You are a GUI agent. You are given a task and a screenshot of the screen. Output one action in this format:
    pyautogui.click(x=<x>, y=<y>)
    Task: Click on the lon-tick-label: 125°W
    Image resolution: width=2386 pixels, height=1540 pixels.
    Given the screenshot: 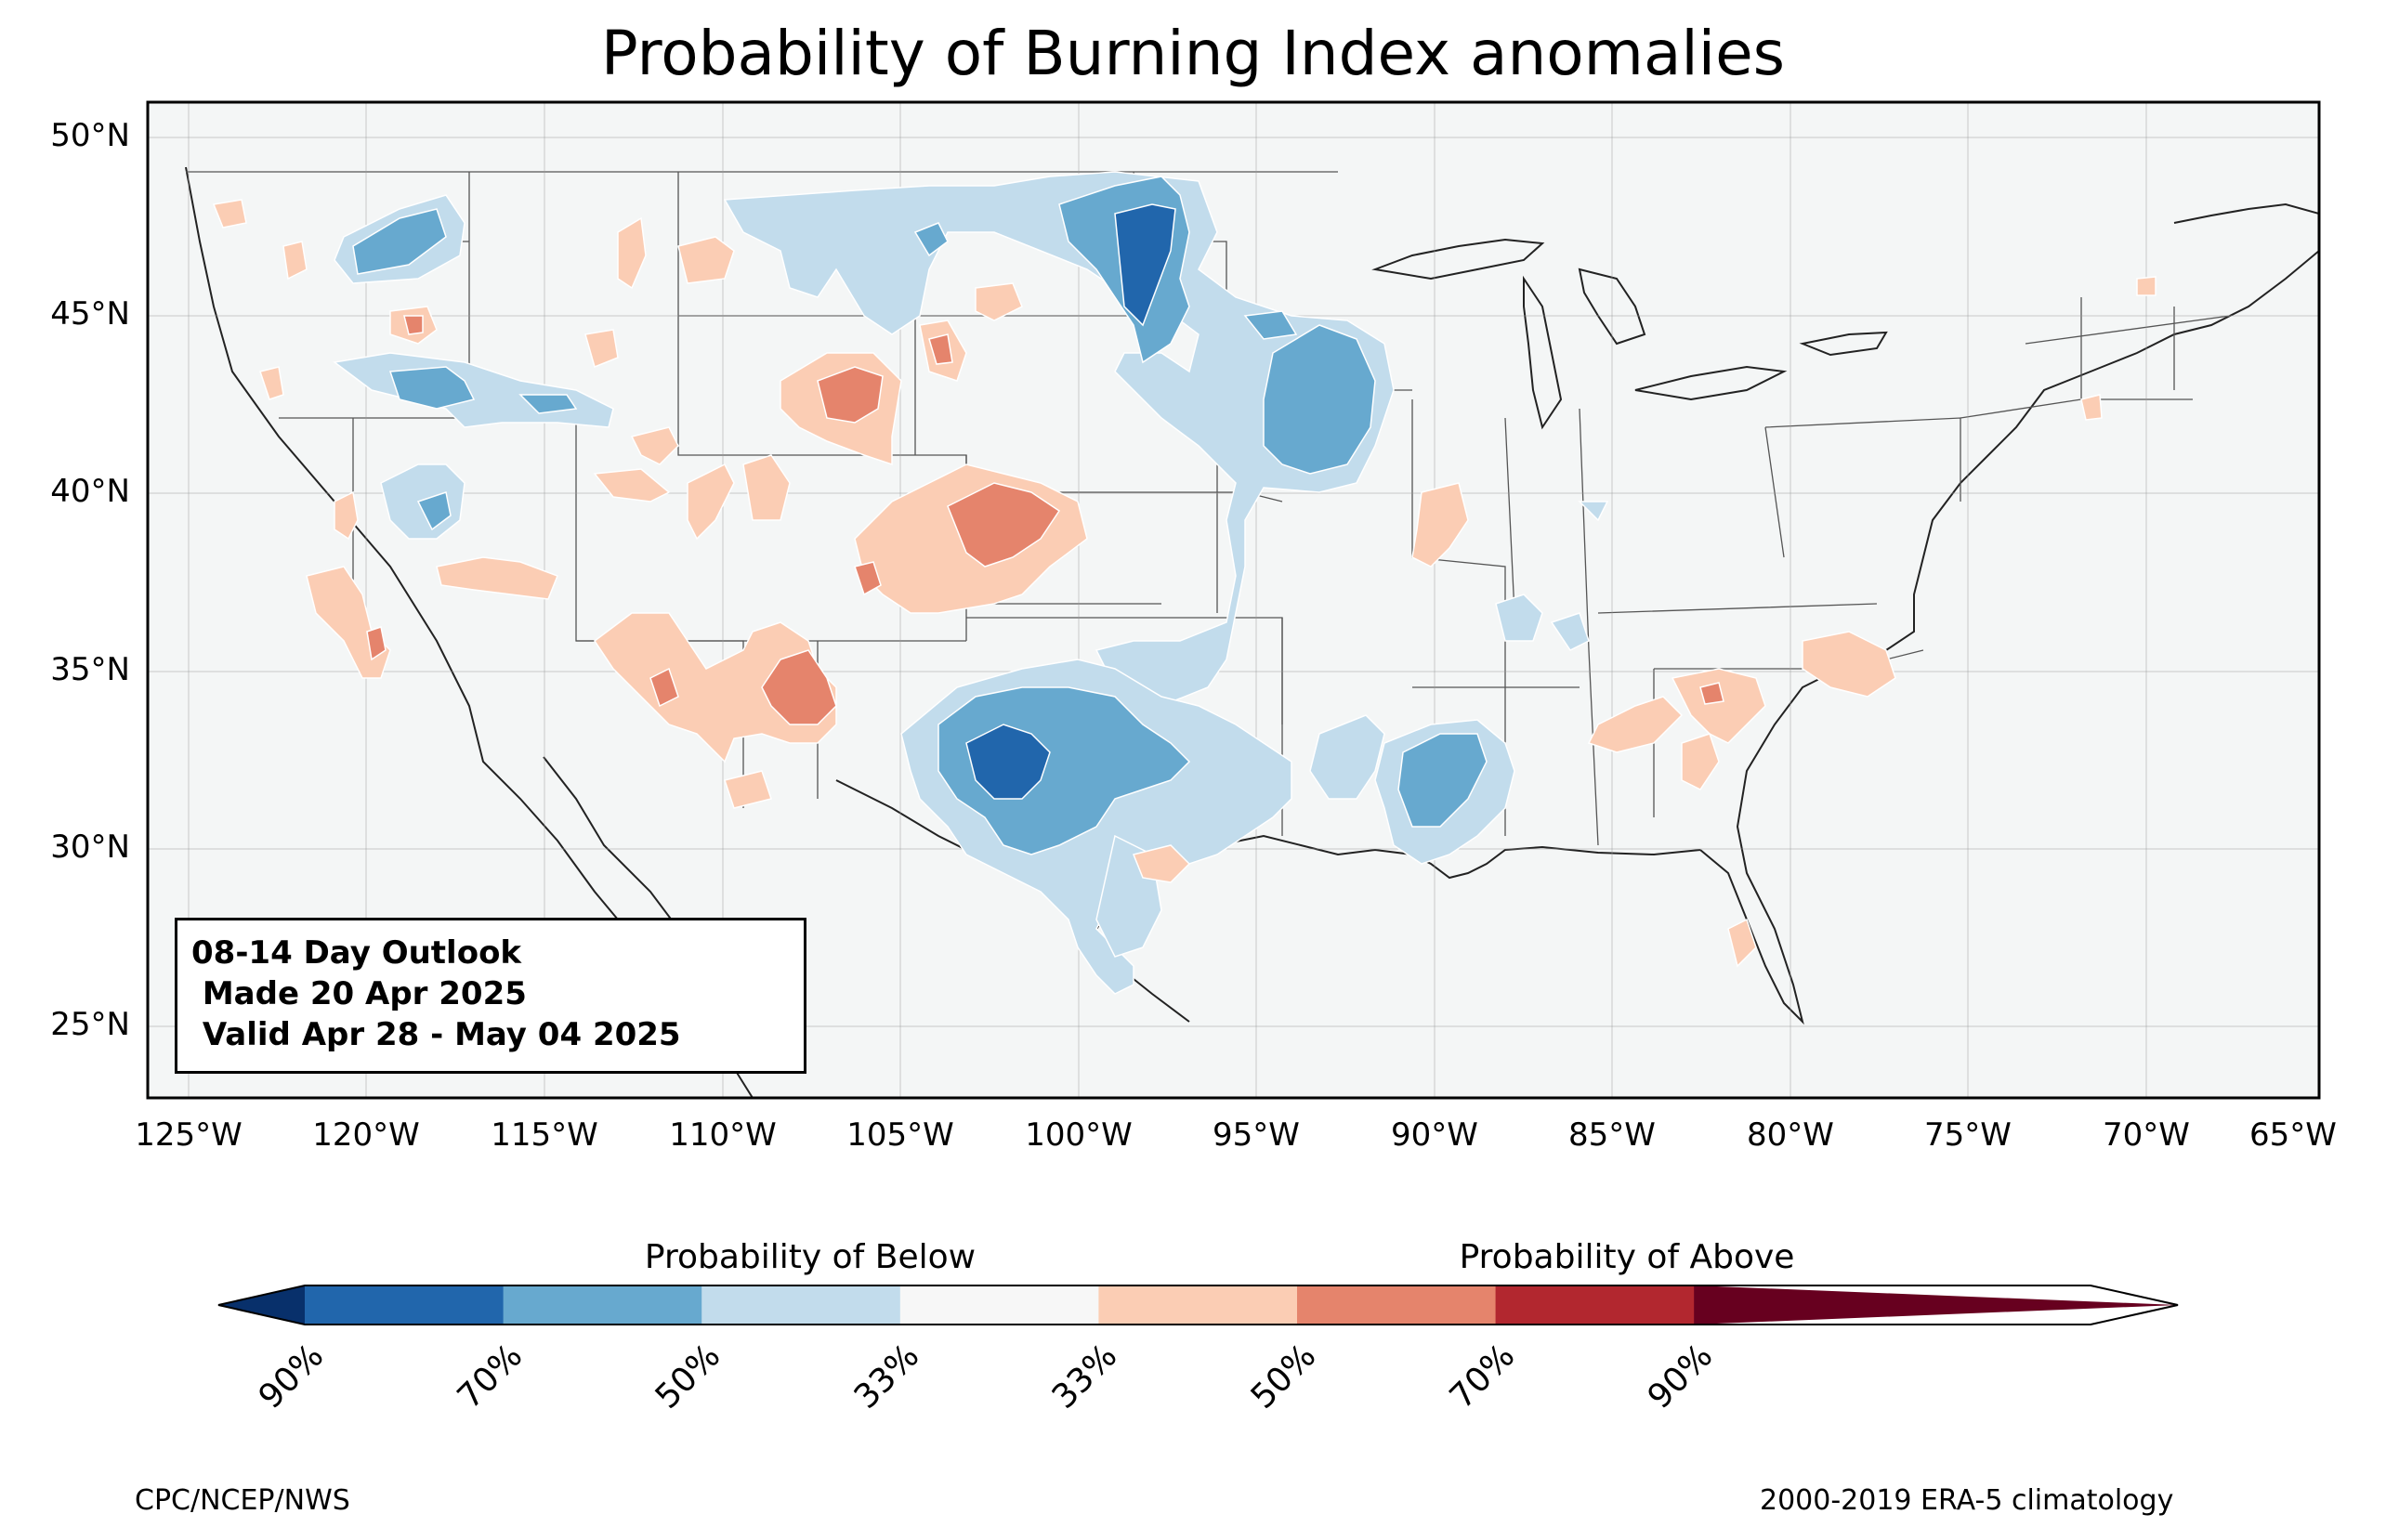 What is the action you would take?
    pyautogui.click(x=189, y=1135)
    